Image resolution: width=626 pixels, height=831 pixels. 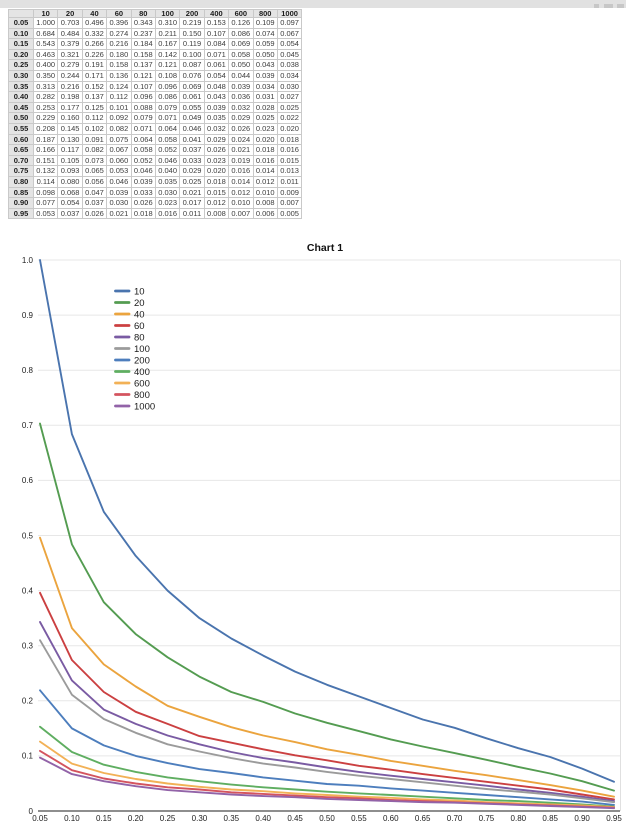 What do you see at coordinates (289, 54) in the screenshot?
I see `table-cell: 0.045` at bounding box center [289, 54].